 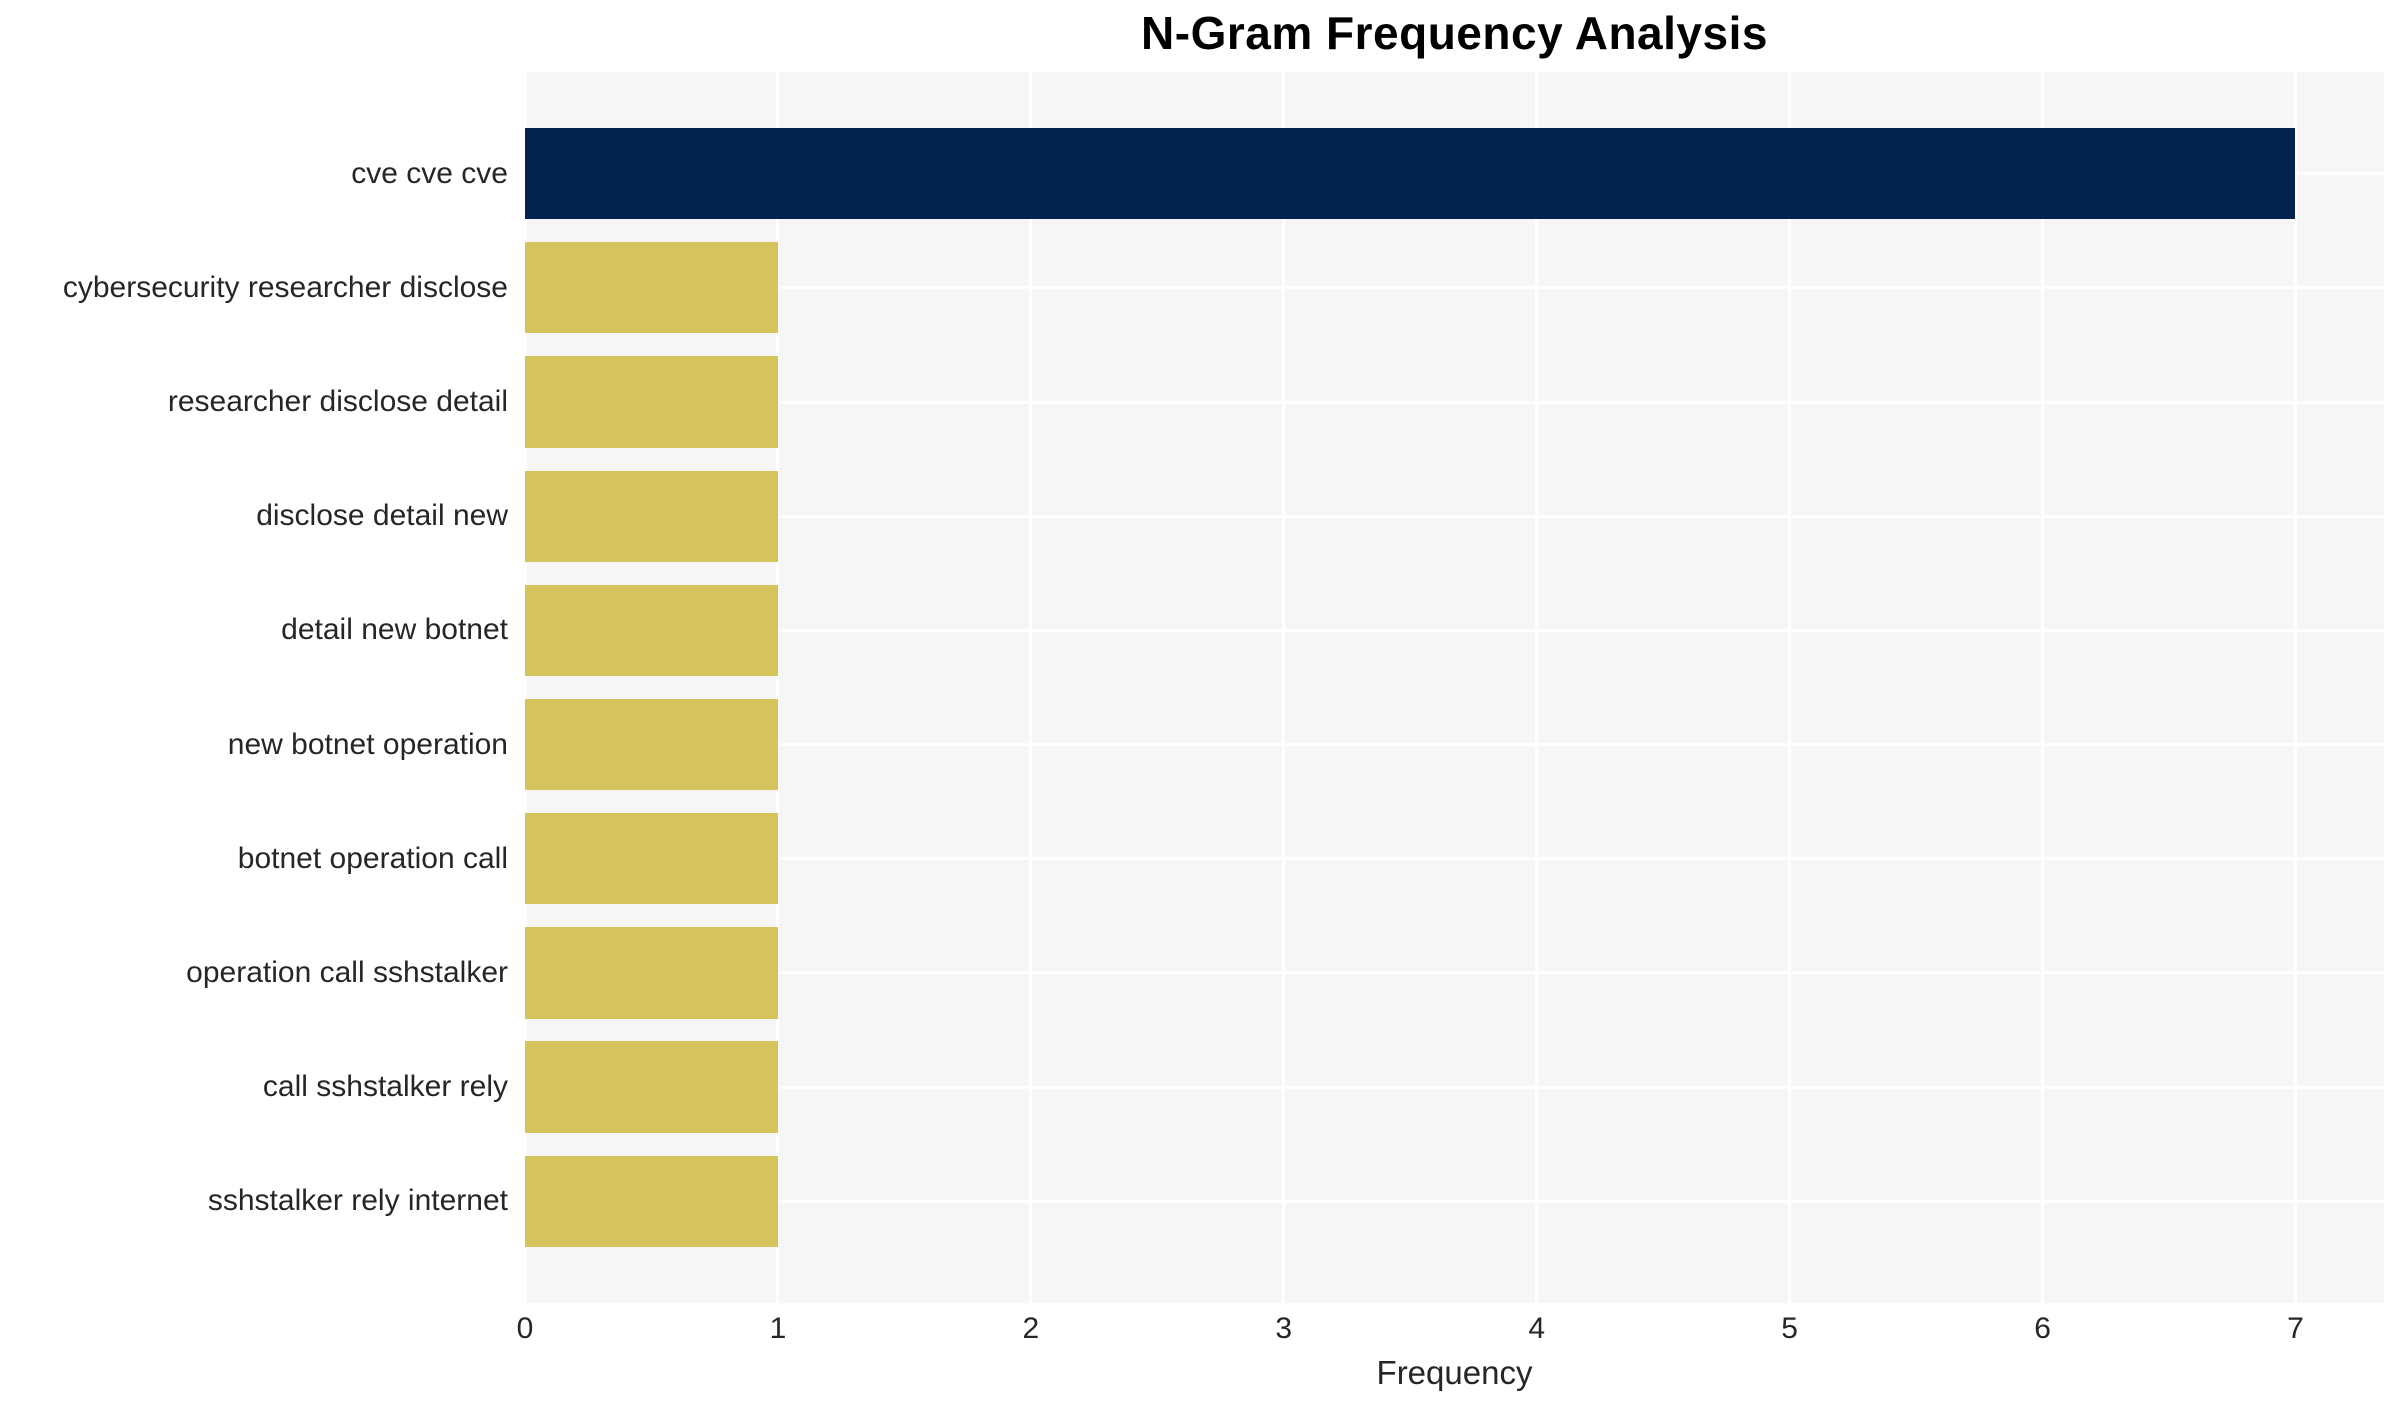 What do you see at coordinates (367, 744) in the screenshot?
I see `y-tick-label: new botnet operation` at bounding box center [367, 744].